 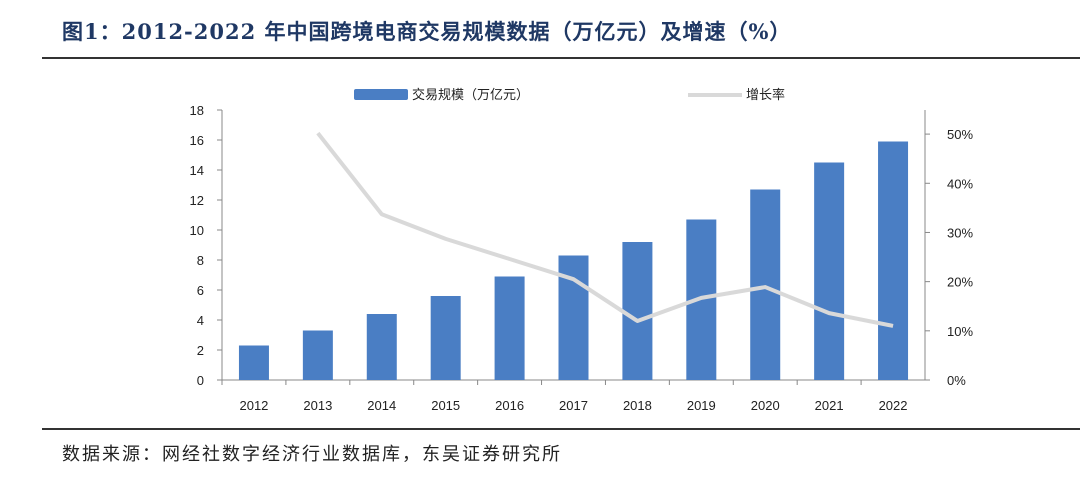 I want to click on right-tick-label: 10%, so click(x=960, y=331).